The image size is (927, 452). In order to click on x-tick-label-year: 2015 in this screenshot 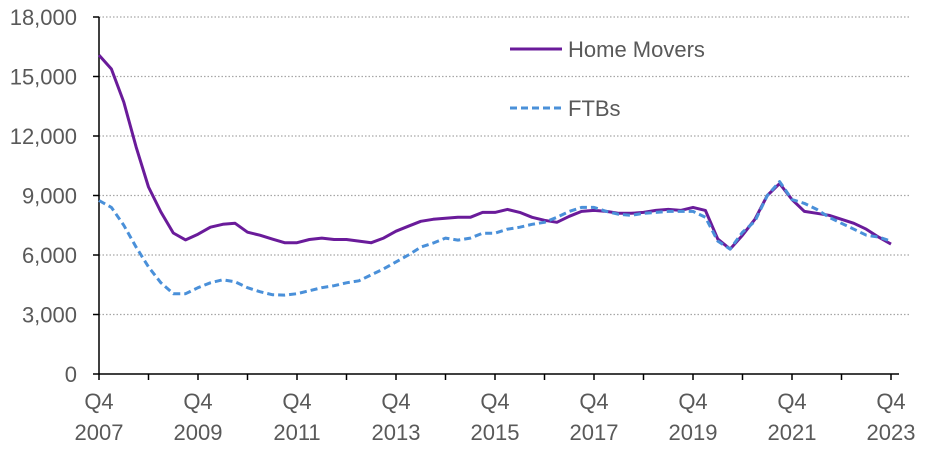, I will do `click(495, 432)`.